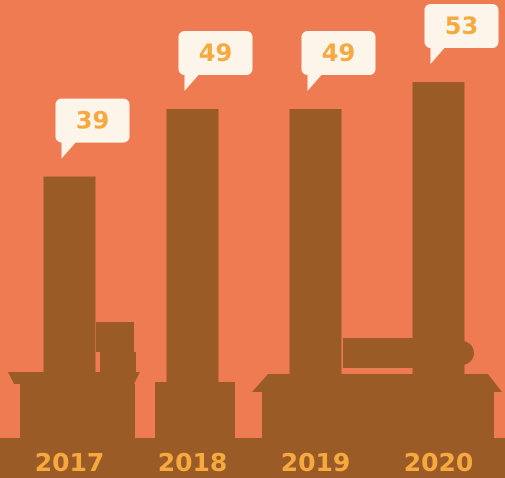 The image size is (505, 478). Describe the element at coordinates (193, 462) in the screenshot. I see `x-tick-label: 2018` at that location.